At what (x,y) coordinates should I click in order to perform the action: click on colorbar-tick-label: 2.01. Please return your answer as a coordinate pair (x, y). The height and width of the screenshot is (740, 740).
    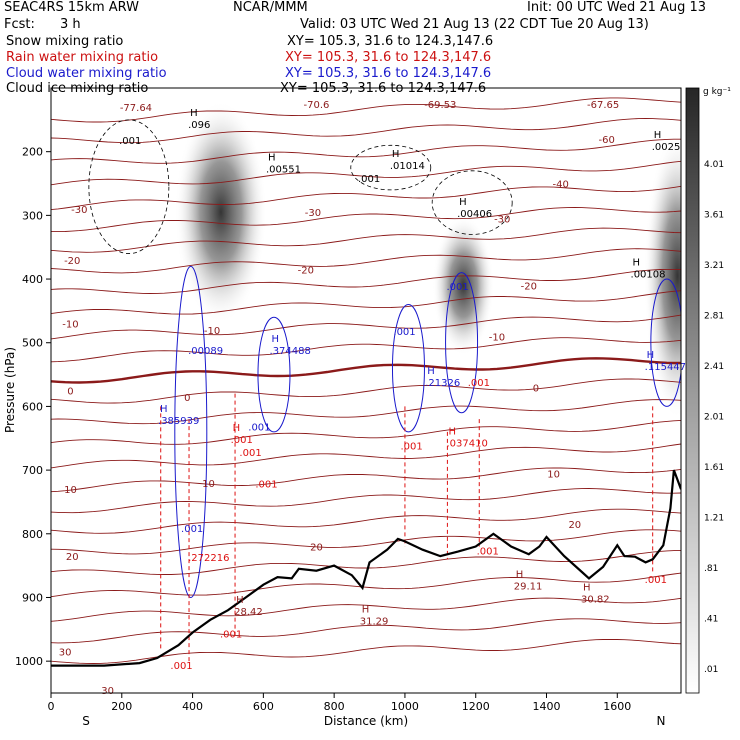
    Looking at the image, I should click on (714, 418).